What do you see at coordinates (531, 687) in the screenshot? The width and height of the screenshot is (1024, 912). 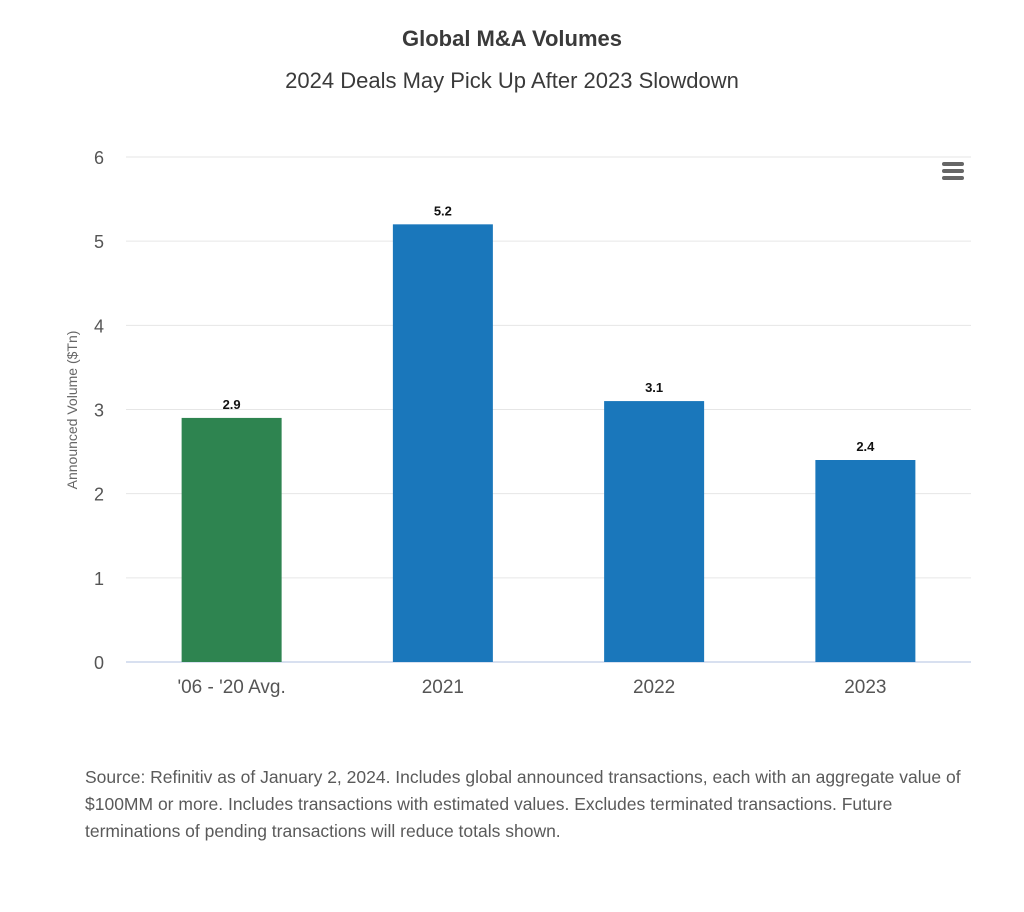 I see `x-axis-ticks: '06 - '20 Avg. 2021 2022 2023` at bounding box center [531, 687].